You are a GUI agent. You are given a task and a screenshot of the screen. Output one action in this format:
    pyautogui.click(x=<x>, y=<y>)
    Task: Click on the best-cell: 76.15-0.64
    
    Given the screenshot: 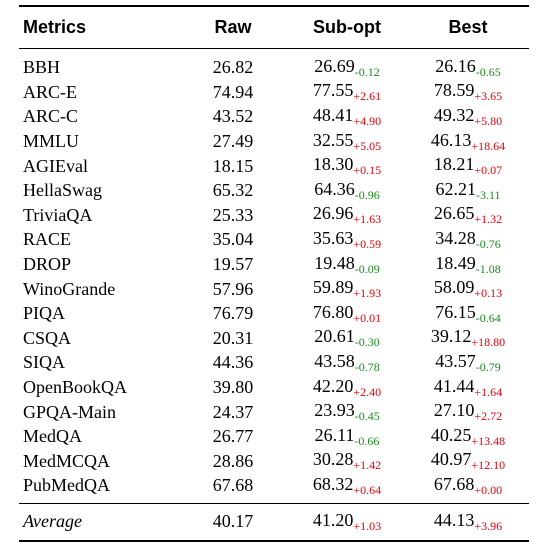 What is the action you would take?
    pyautogui.click(x=468, y=313)
    